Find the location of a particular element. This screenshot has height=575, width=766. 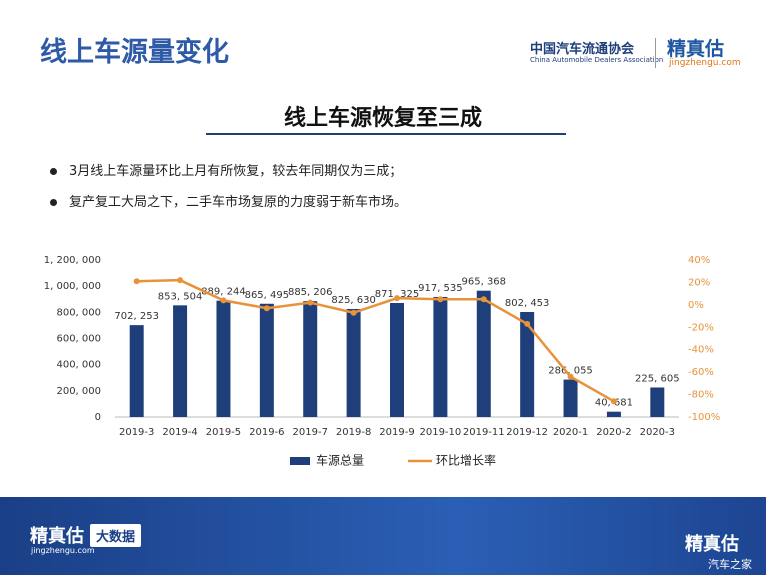

y2-tick-label: 0% is located at coordinates (696, 305).